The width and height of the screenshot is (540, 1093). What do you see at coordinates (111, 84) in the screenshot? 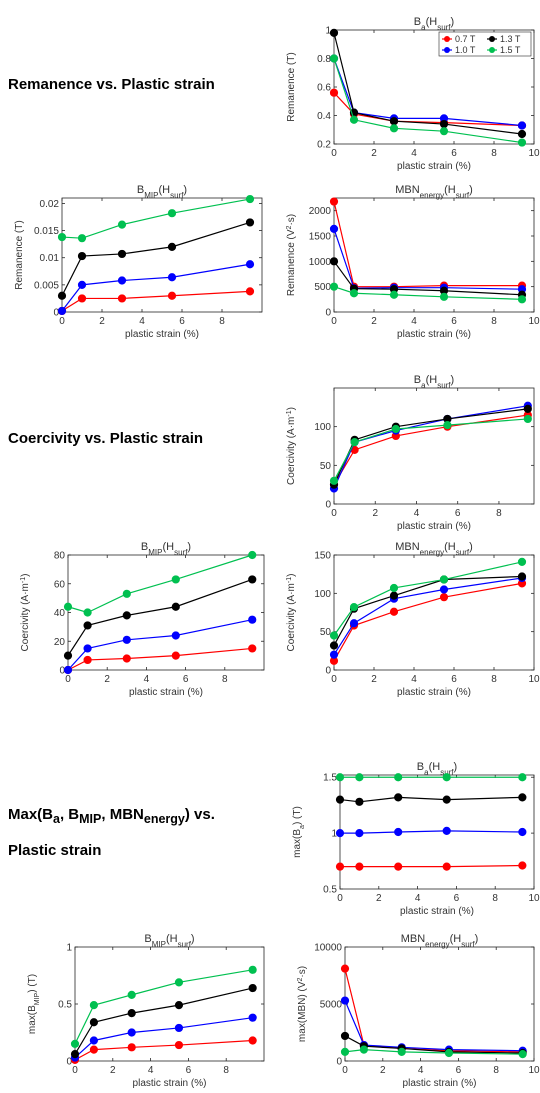
I see `heading-remanence: Remanence vs. Plastic strain` at bounding box center [111, 84].